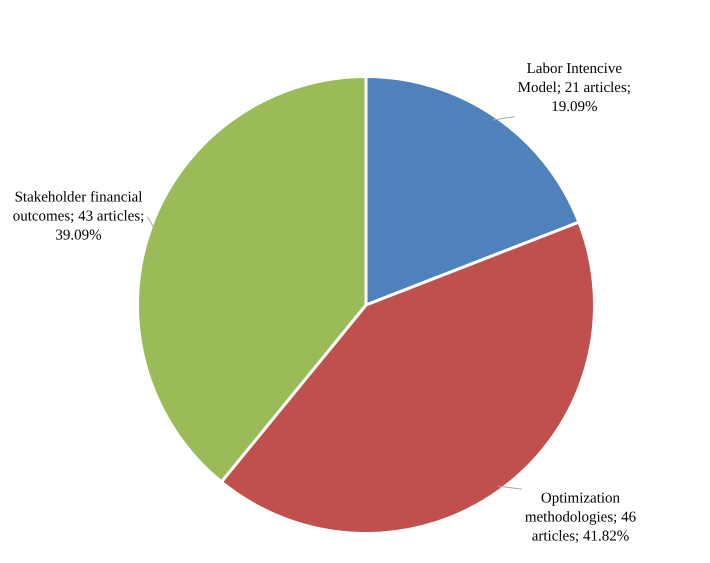  Describe the element at coordinates (580, 517) in the screenshot. I see `slice-label: Optimization methodologies; 46 articles; 41.82%` at that location.